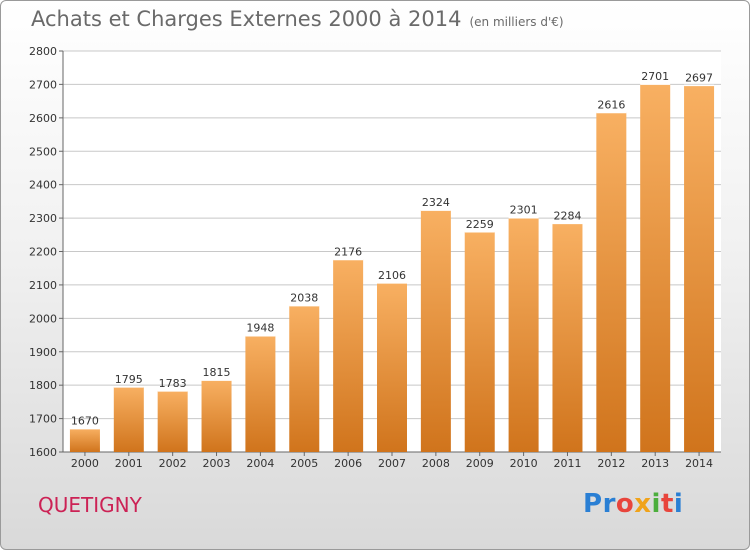 Image resolution: width=750 pixels, height=550 pixels. What do you see at coordinates (304, 463) in the screenshot?
I see `x-tick-label: 2005` at bounding box center [304, 463].